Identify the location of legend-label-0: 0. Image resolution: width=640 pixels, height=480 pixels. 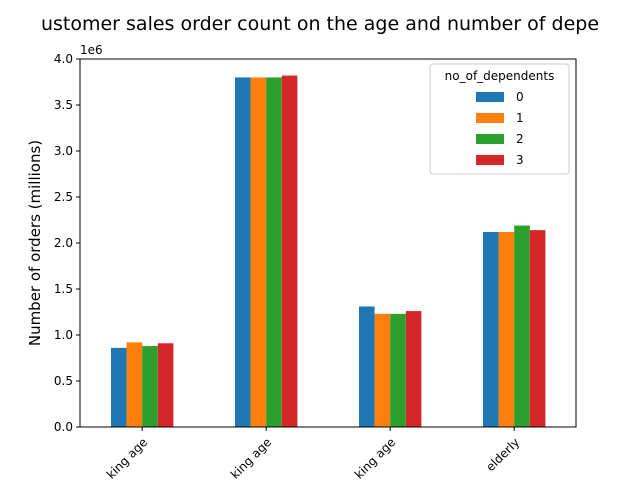
(520, 97).